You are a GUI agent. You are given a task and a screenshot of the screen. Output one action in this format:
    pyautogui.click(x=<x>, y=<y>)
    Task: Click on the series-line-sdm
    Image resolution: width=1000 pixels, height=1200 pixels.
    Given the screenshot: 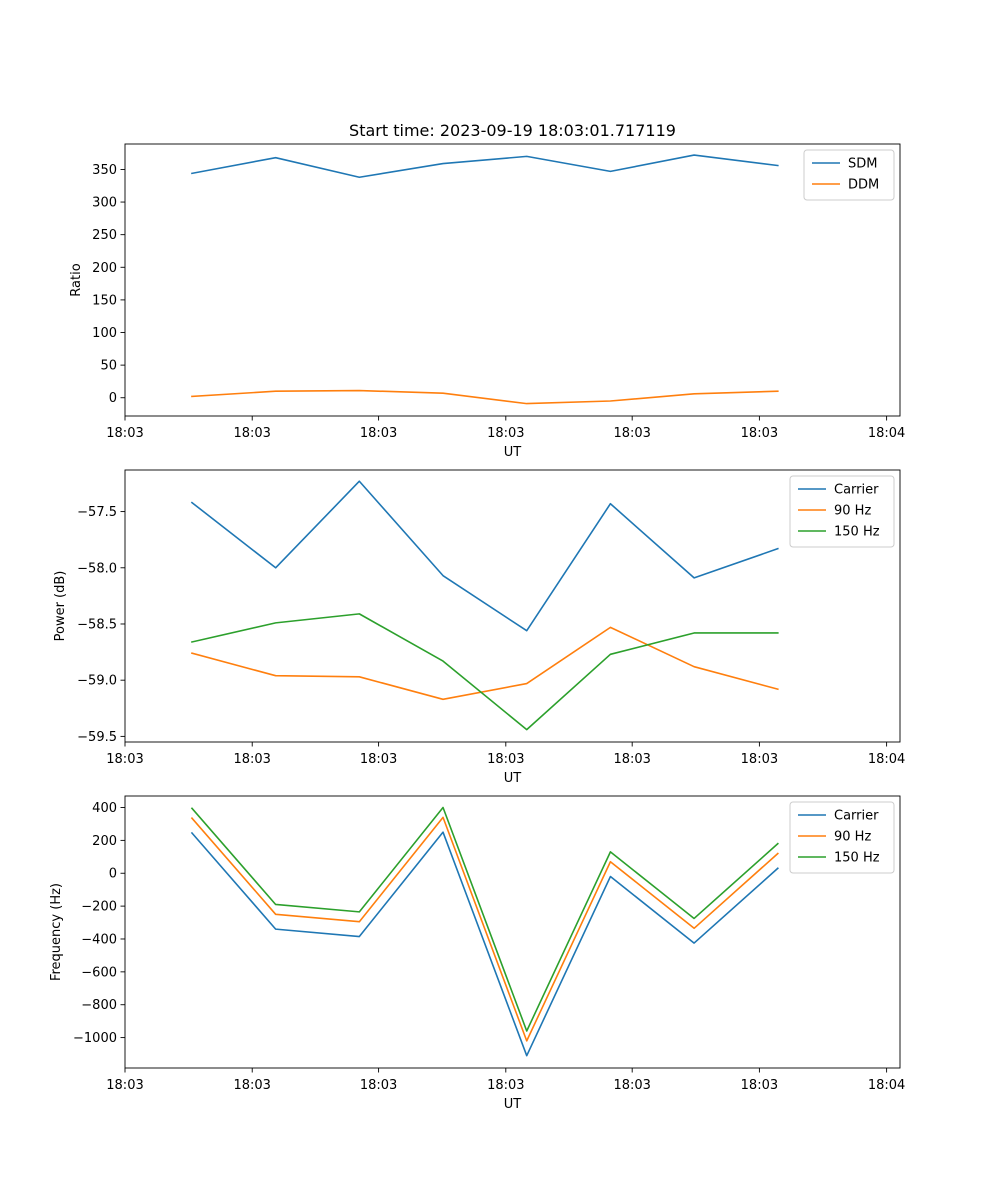 What is the action you would take?
    pyautogui.click(x=485, y=166)
    